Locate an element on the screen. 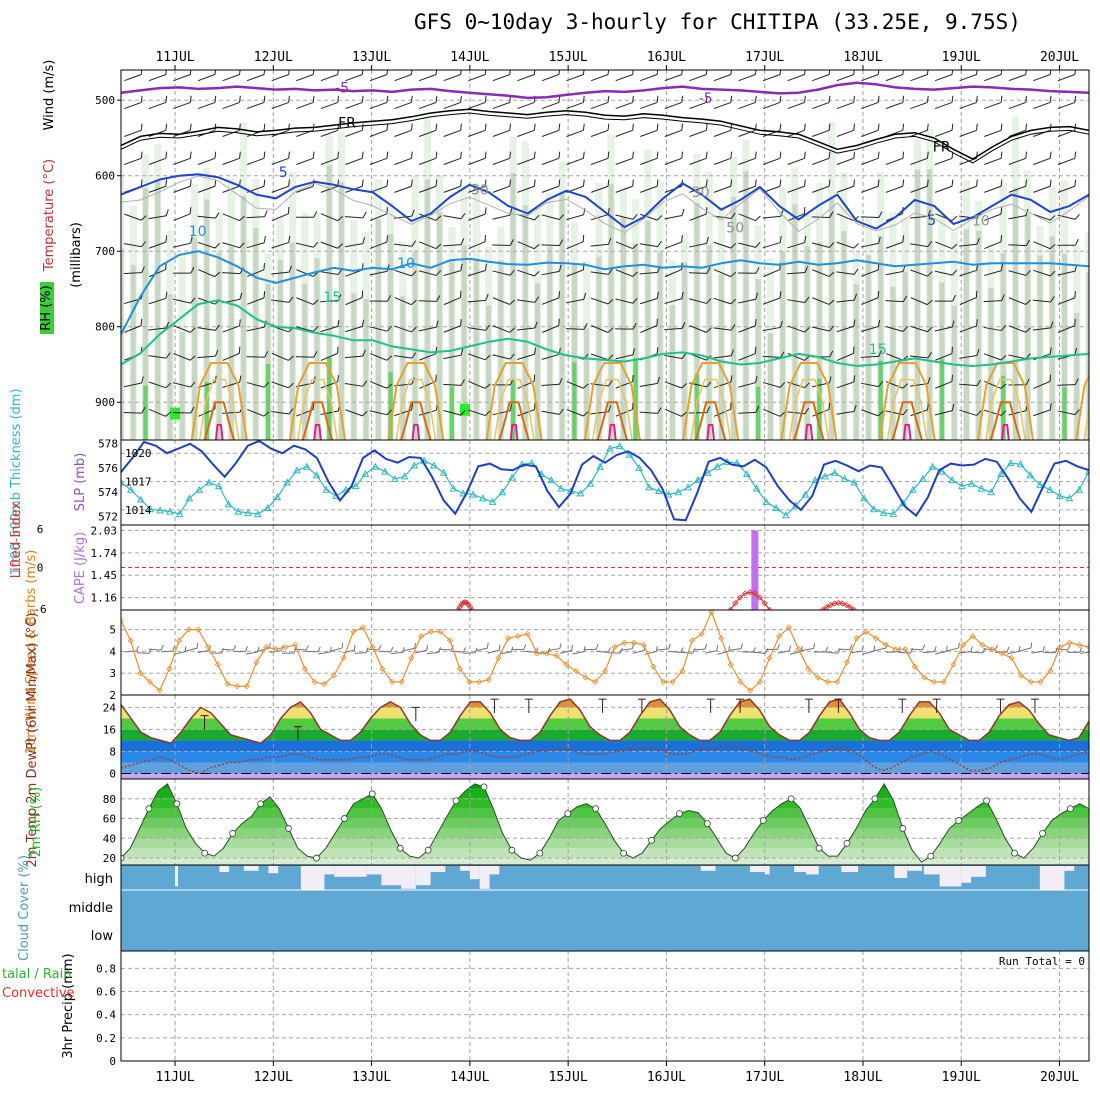 The height and width of the screenshot is (1100, 1100). date-label-bottom: 14JUL is located at coordinates (469, 1077).